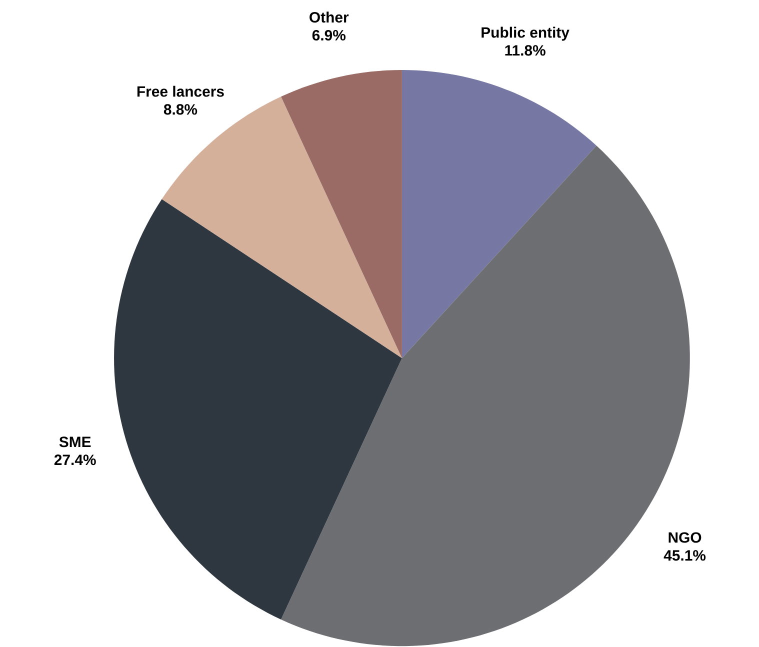 The image size is (759, 647). Describe the element at coordinates (329, 17) in the screenshot. I see `slice-label: Other` at that location.